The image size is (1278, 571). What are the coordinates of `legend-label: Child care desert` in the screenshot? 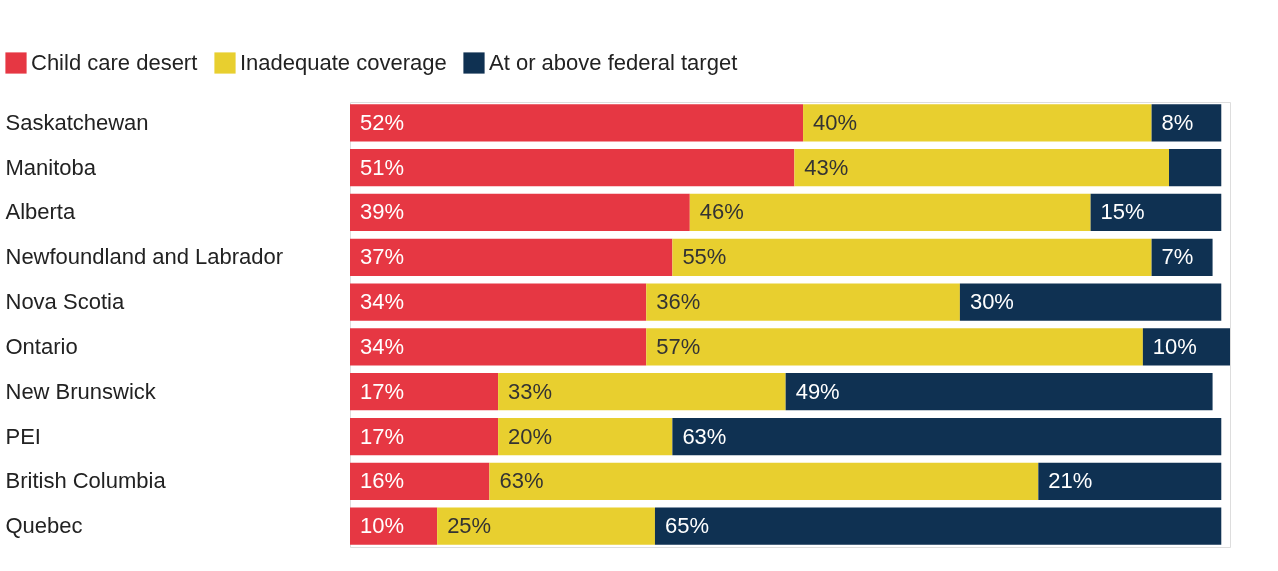 It's located at (114, 62).